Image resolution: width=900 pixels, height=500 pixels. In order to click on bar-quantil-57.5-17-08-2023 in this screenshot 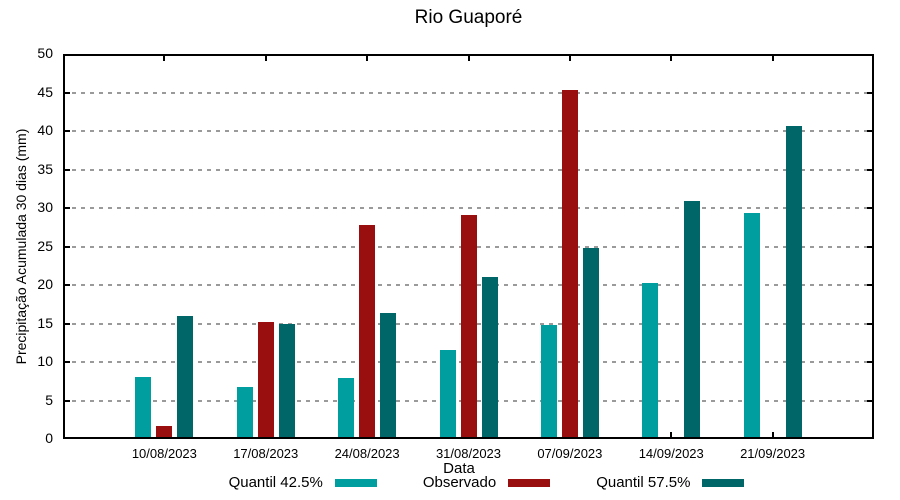, I will do `click(286, 381)`.